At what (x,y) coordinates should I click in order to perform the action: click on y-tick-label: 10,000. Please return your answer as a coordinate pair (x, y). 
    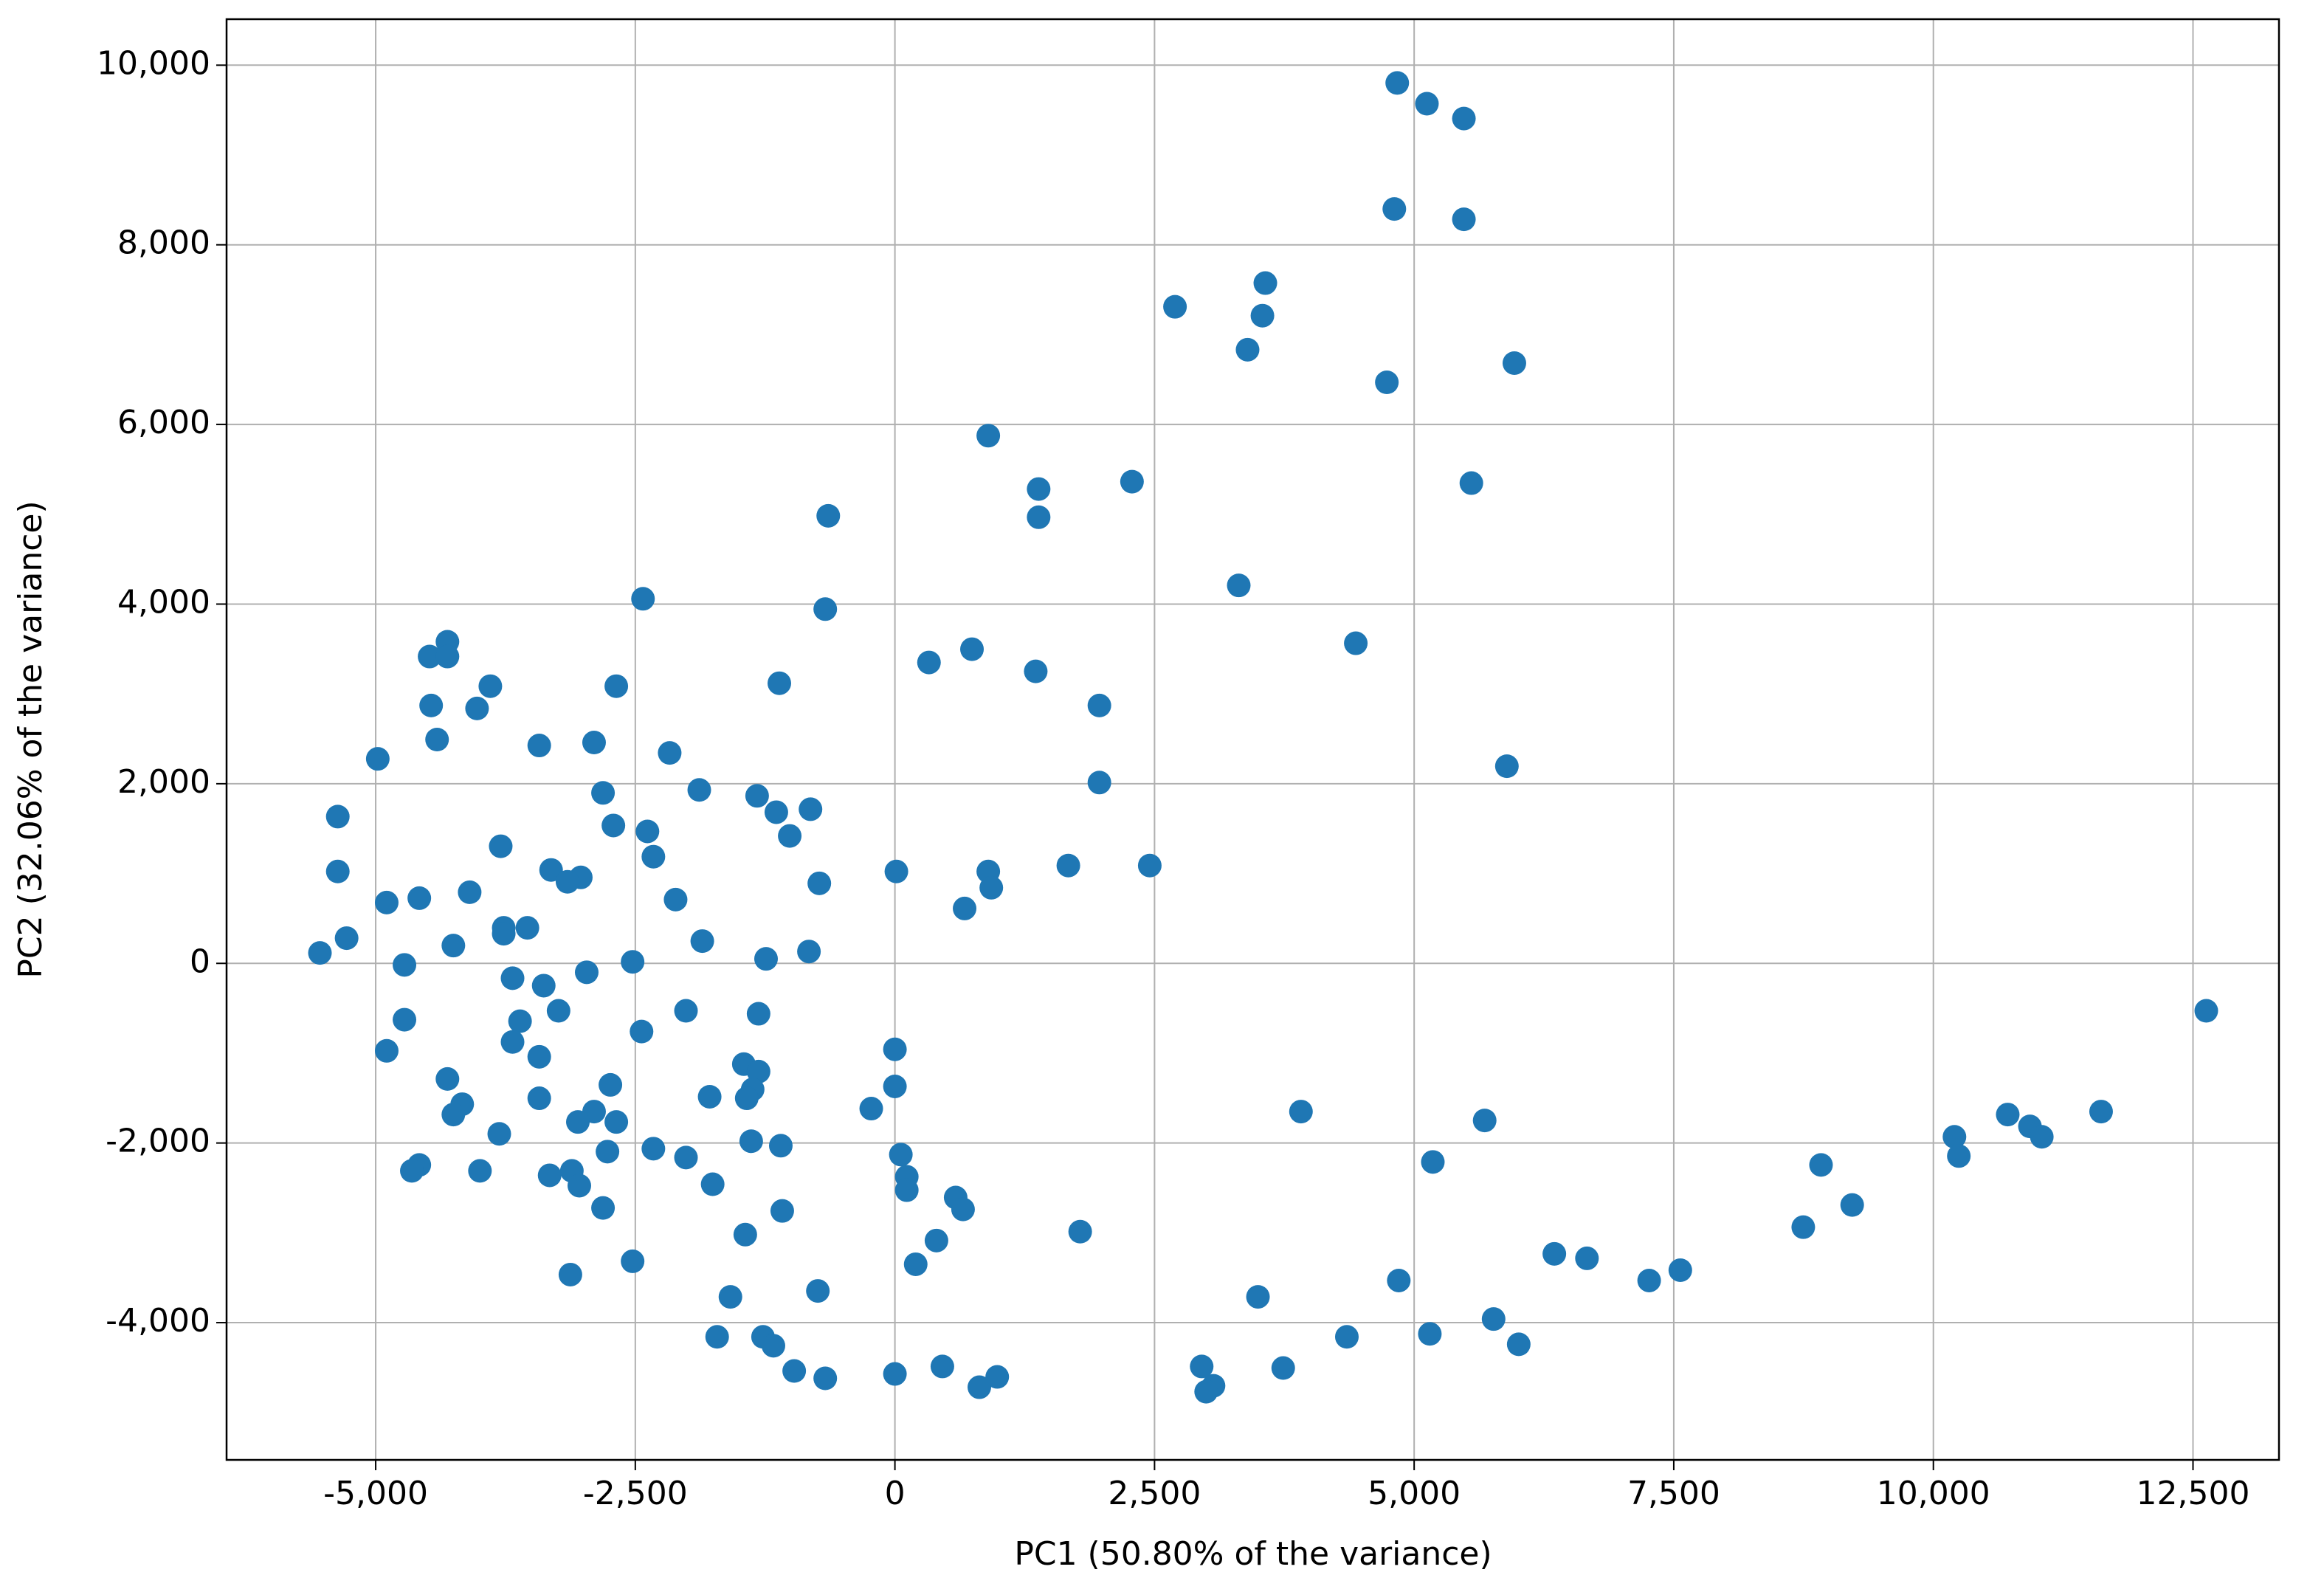
    Looking at the image, I should click on (153, 63).